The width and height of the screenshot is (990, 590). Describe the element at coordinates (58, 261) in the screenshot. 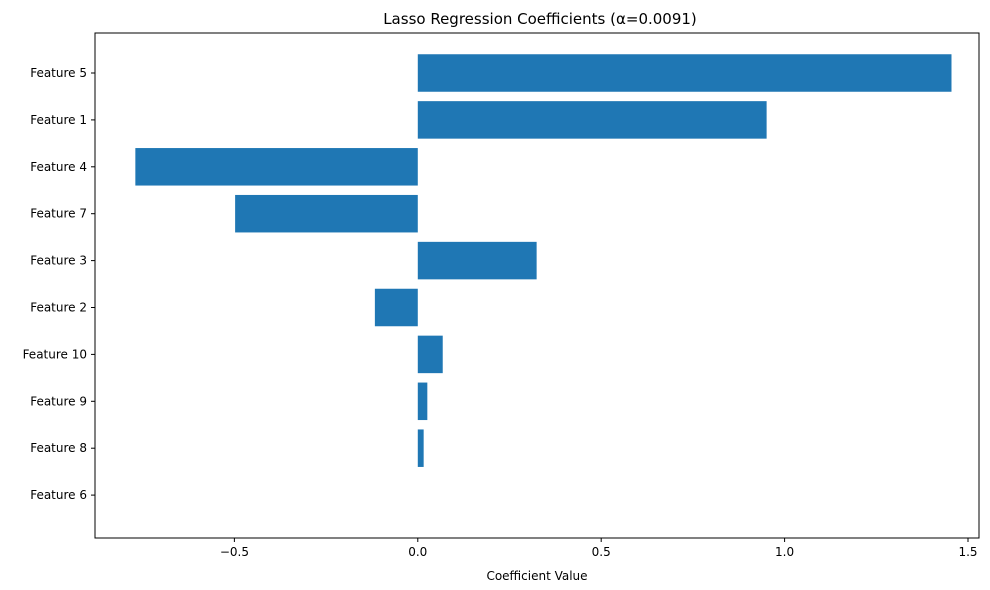

I see `y-tick-label: Feature 3` at that location.